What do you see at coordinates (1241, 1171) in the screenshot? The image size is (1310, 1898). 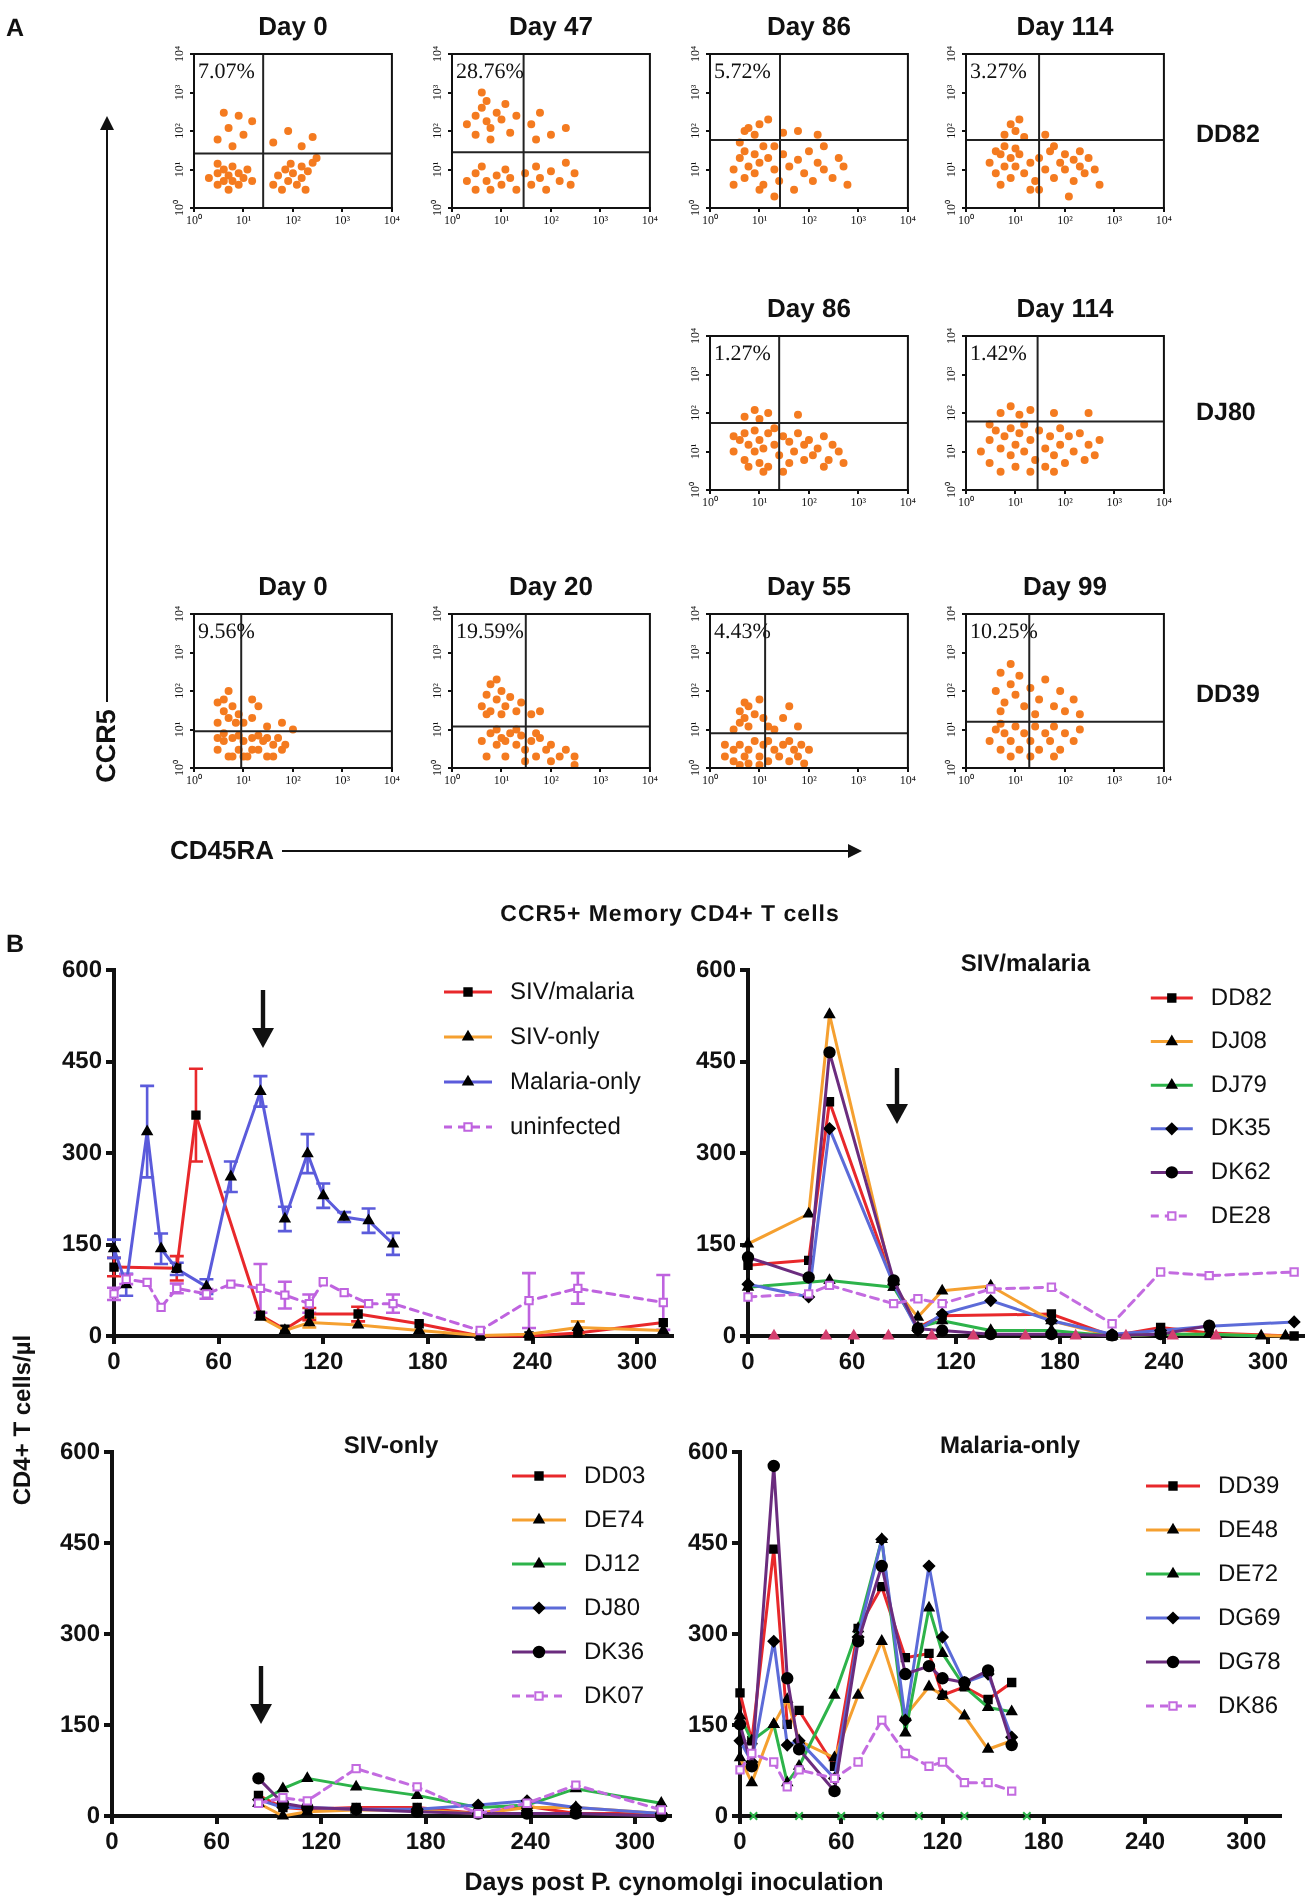 I see `legend-label: DK62` at bounding box center [1241, 1171].